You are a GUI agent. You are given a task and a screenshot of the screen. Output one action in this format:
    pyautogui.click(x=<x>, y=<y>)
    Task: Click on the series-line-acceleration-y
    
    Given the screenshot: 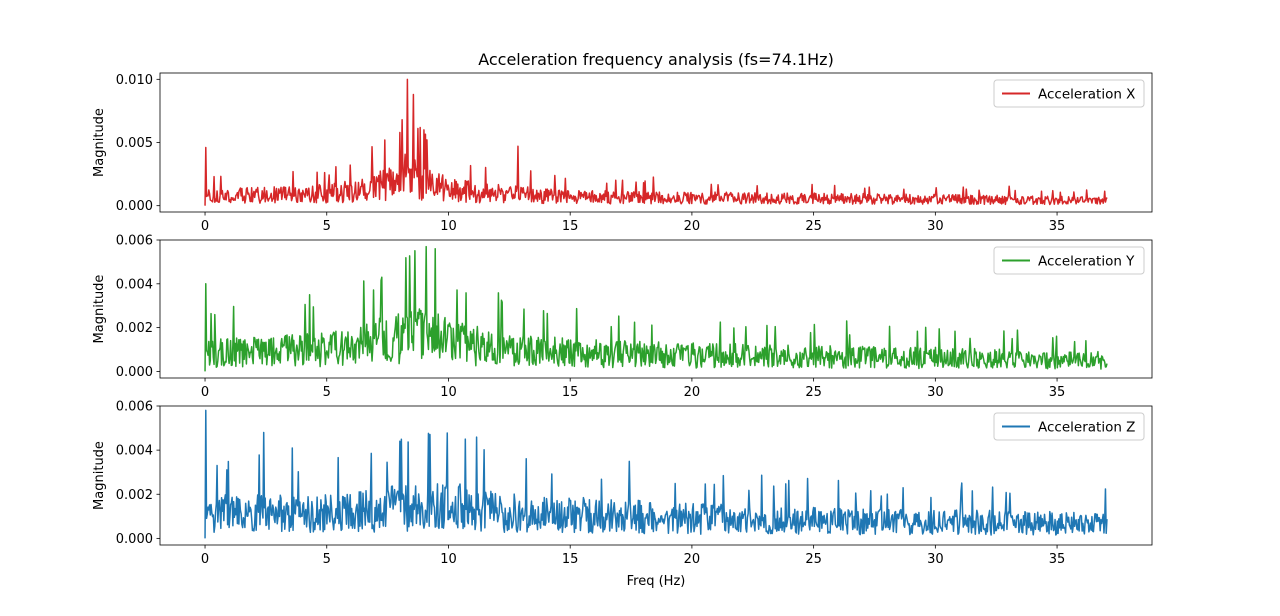 What is the action you would take?
    pyautogui.click(x=656, y=308)
    